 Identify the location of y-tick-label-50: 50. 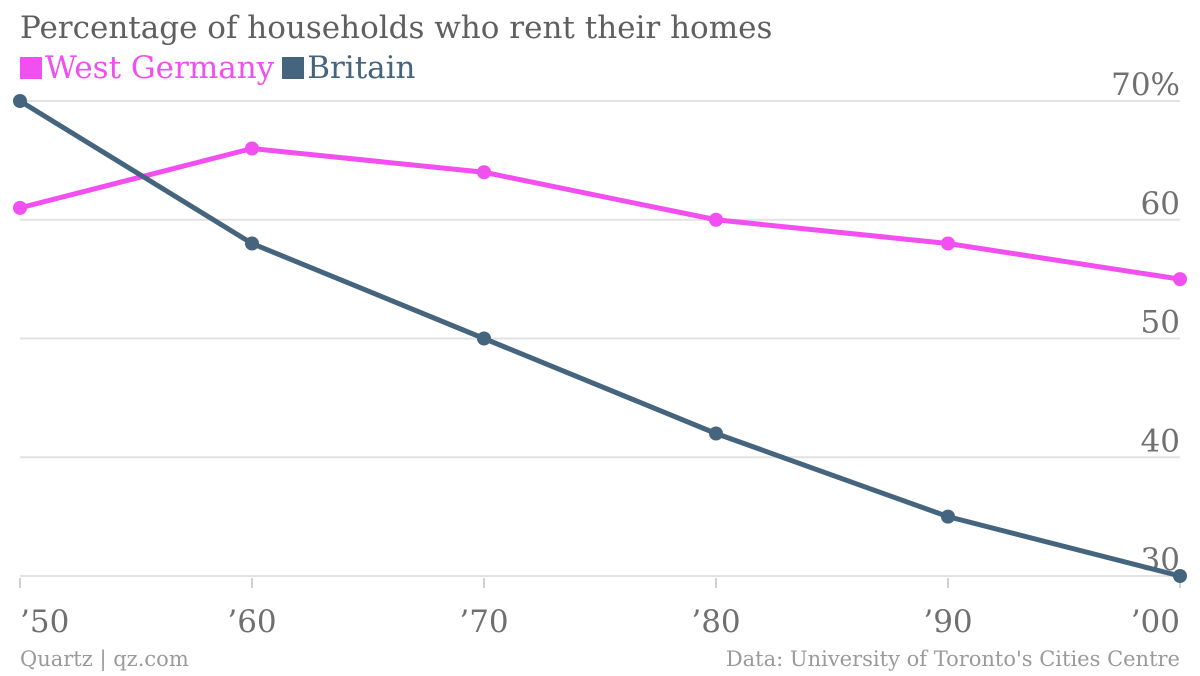
(1160, 323).